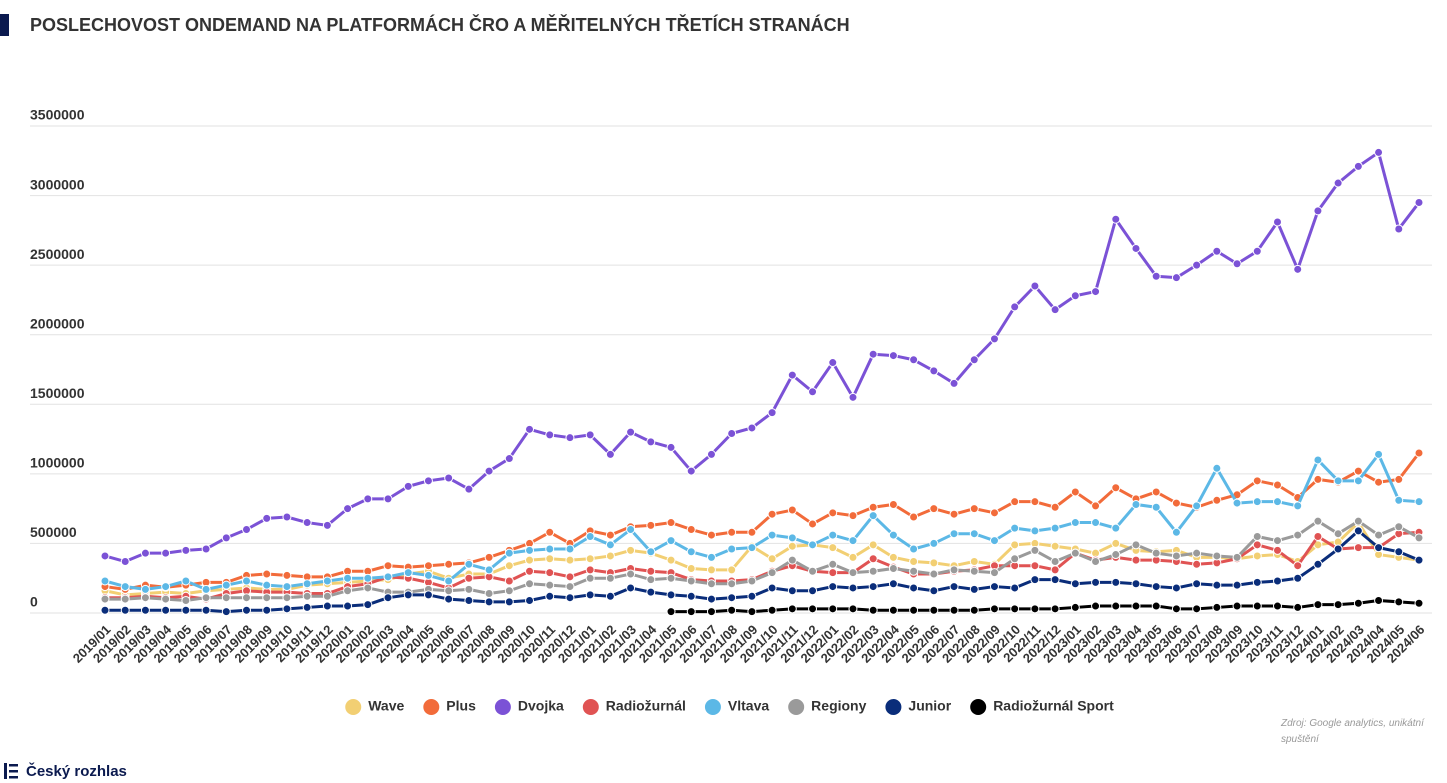  What do you see at coordinates (53, 532) in the screenshot?
I see `y-tick-label: 500000` at bounding box center [53, 532].